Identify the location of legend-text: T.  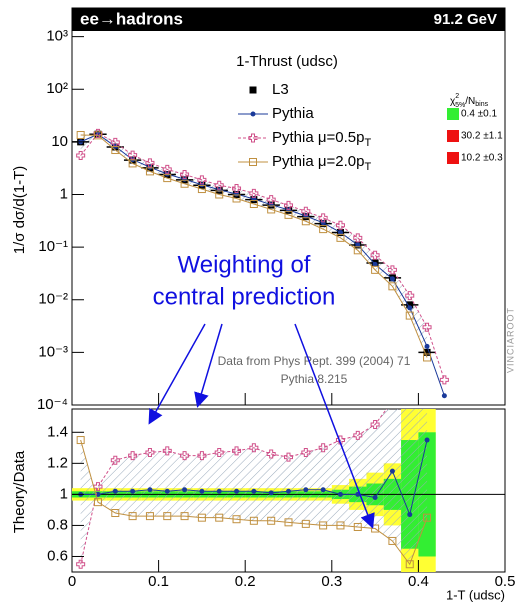
(367, 143).